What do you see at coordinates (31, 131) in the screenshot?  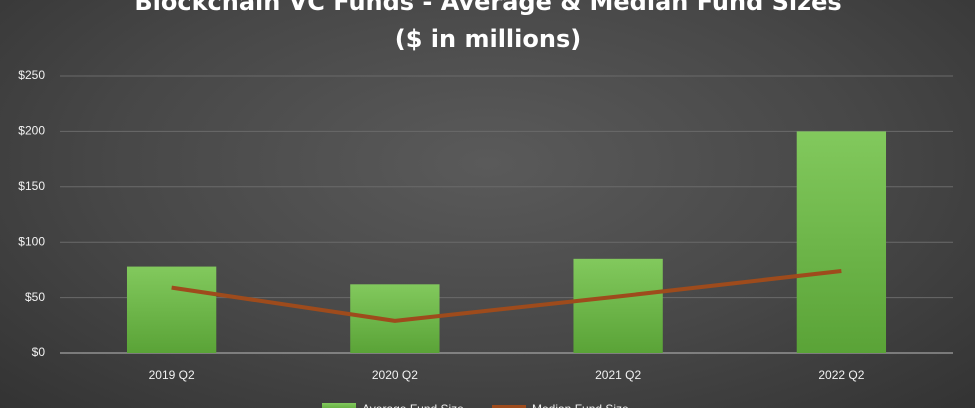 I see `y-tick-label: $200` at bounding box center [31, 131].